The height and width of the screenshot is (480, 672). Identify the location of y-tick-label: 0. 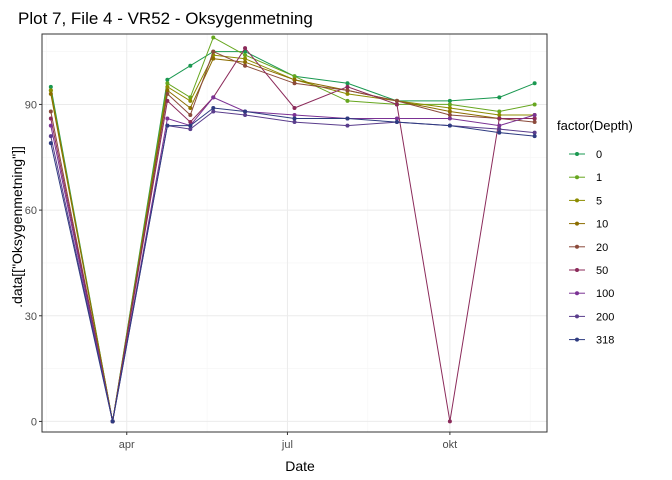
(34, 422).